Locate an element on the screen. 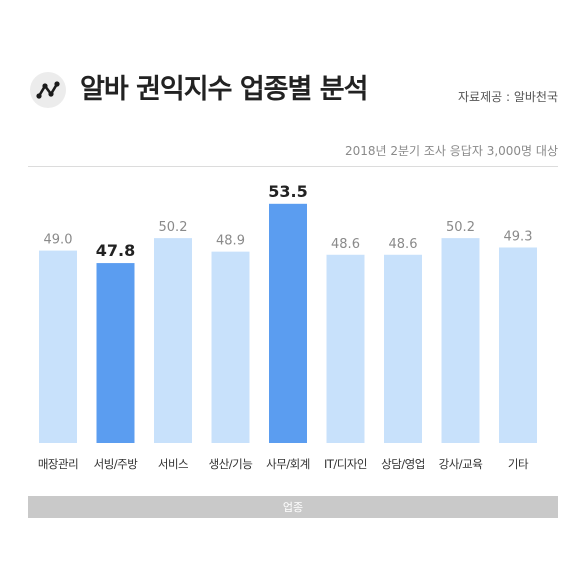 The height and width of the screenshot is (580, 580). value-label-9: 49.3 is located at coordinates (518, 236).